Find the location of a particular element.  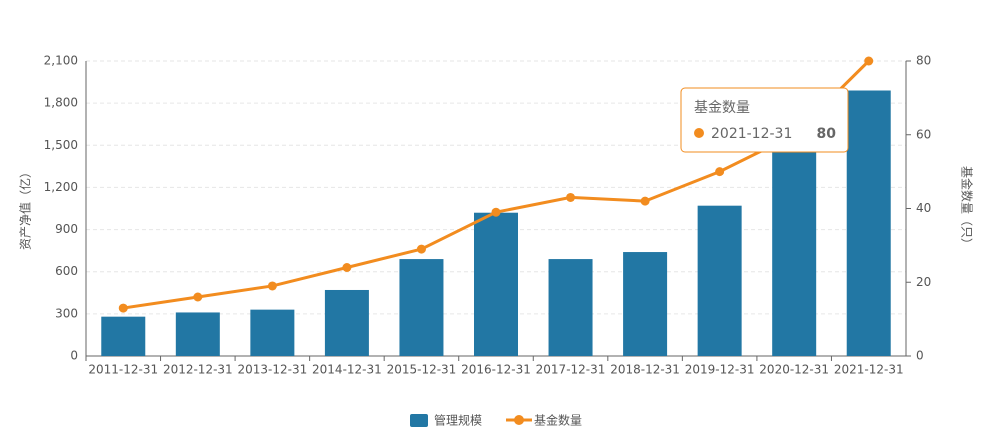

y2-tick-label: 40 is located at coordinates (923, 208).